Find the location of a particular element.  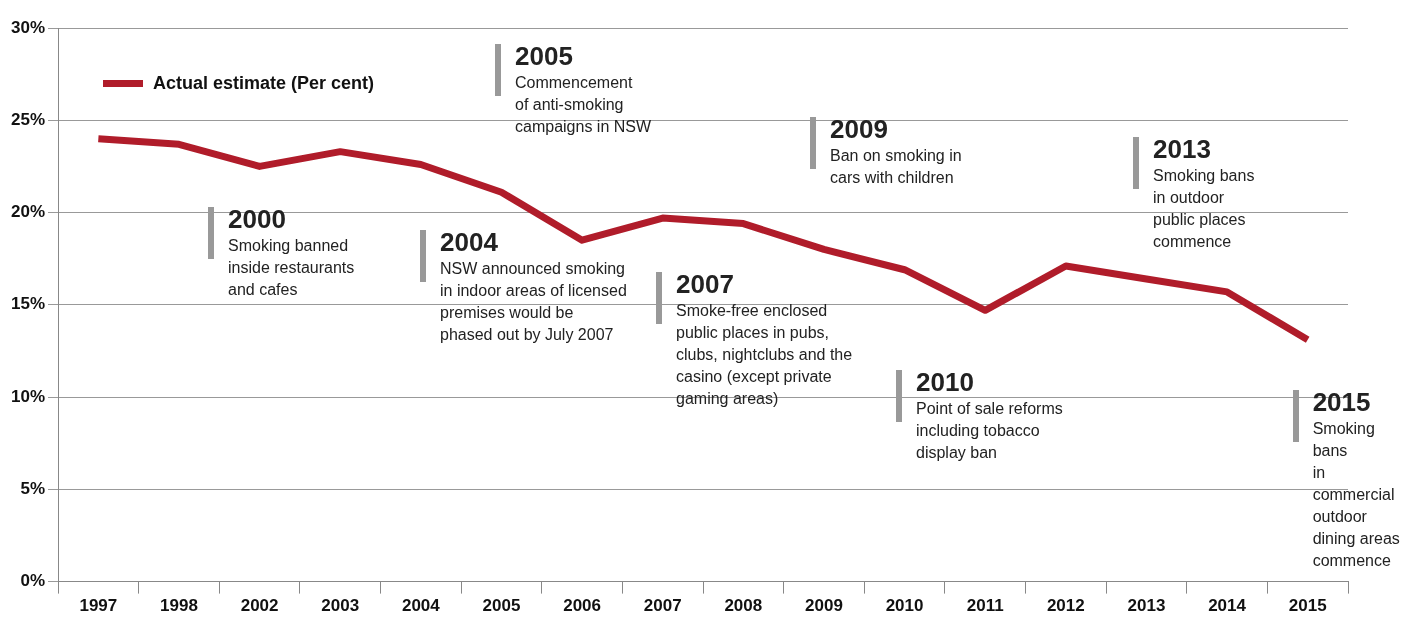

legend-label: Actual estimate (Per cent) is located at coordinates (264, 83).